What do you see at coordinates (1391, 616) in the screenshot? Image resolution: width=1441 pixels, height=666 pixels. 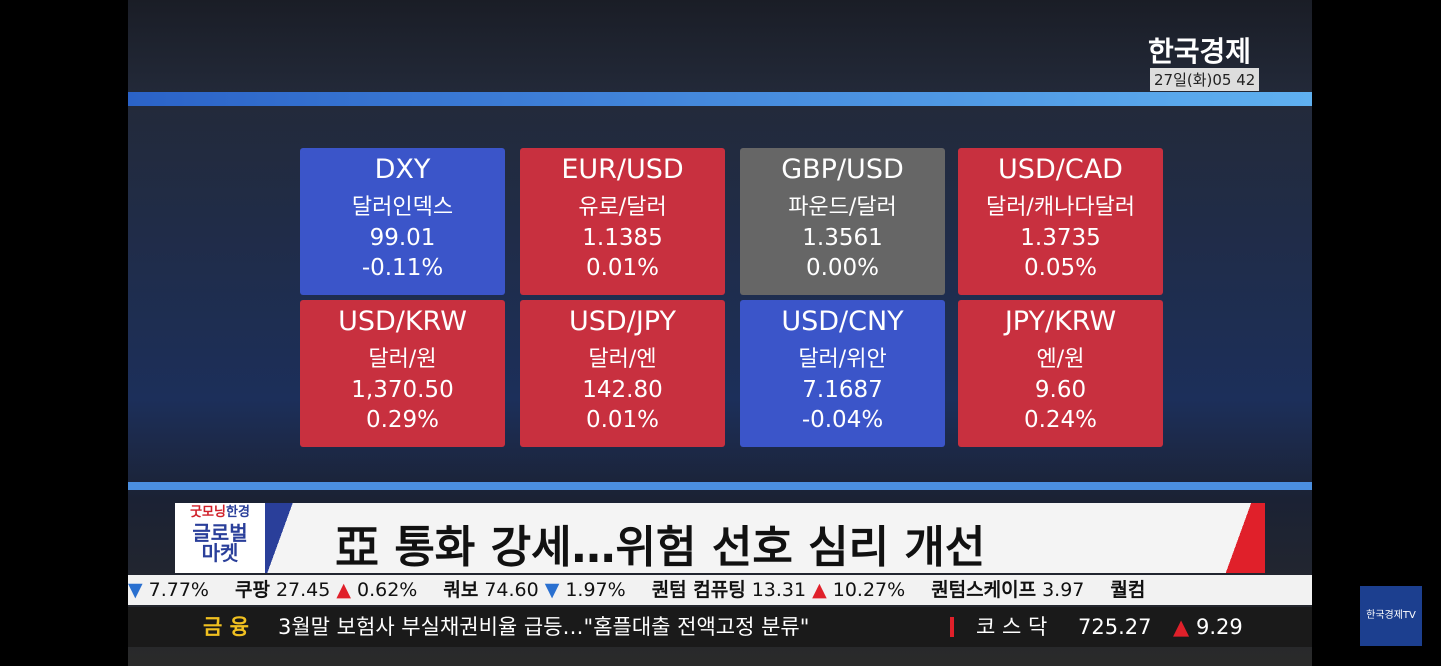 I see `channel-badge: 한국경제TV` at bounding box center [1391, 616].